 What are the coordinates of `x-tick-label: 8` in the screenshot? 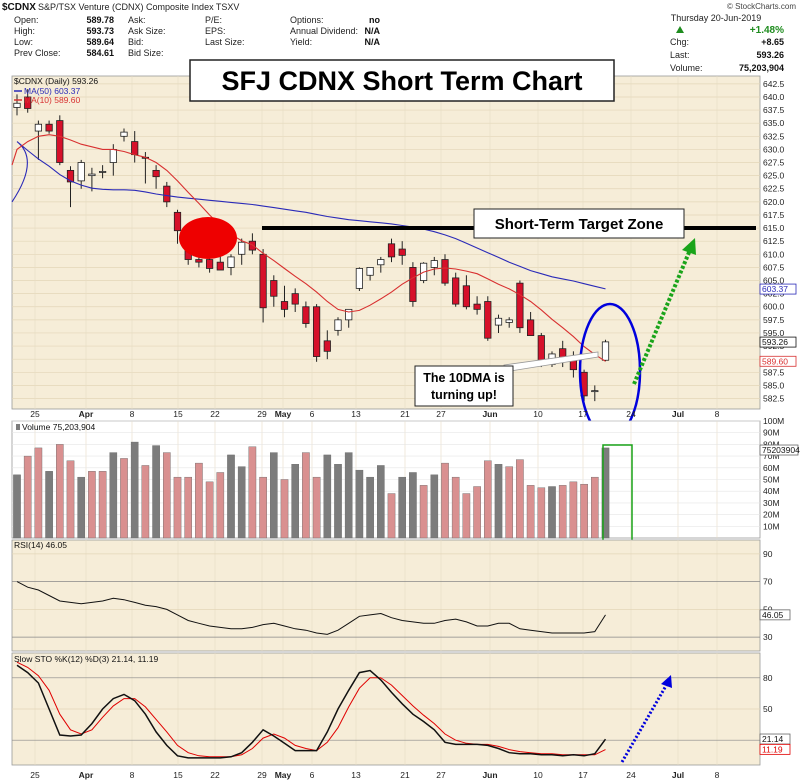 It's located at (717, 414).